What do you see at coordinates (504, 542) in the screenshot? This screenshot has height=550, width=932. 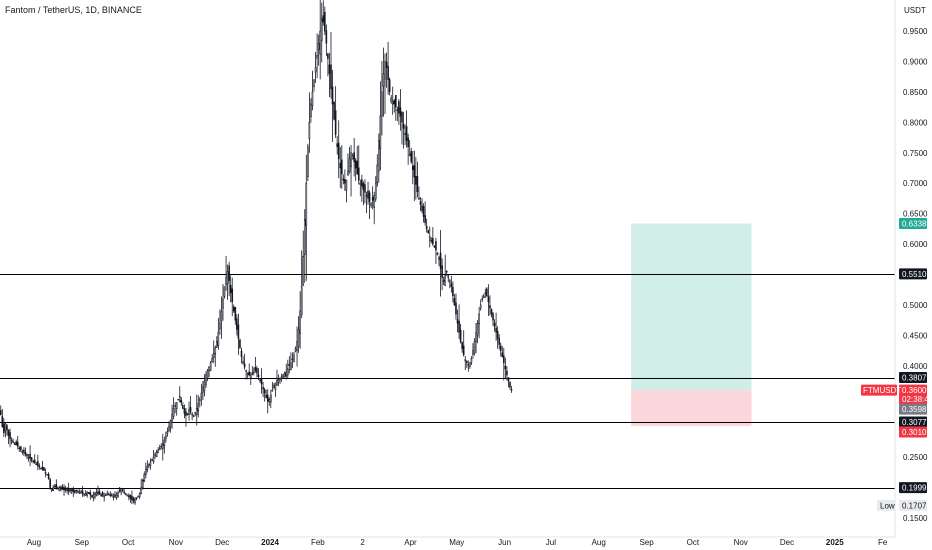 I see `x-tick-label: Jun` at bounding box center [504, 542].